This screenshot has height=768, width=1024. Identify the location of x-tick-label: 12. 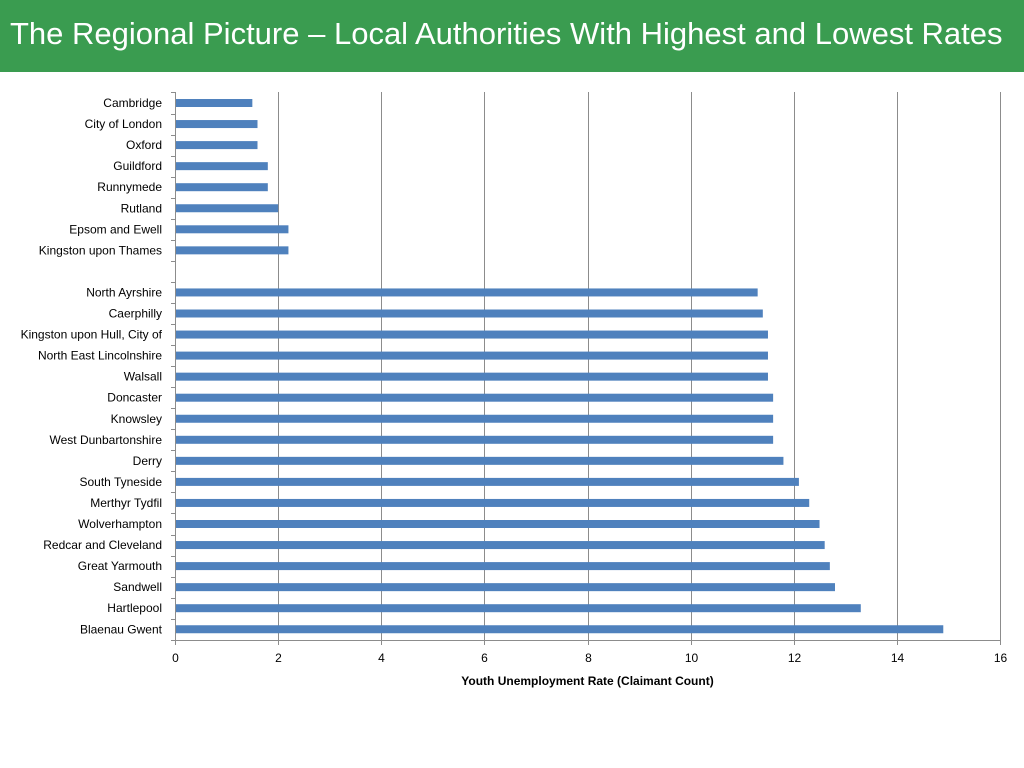
(795, 658).